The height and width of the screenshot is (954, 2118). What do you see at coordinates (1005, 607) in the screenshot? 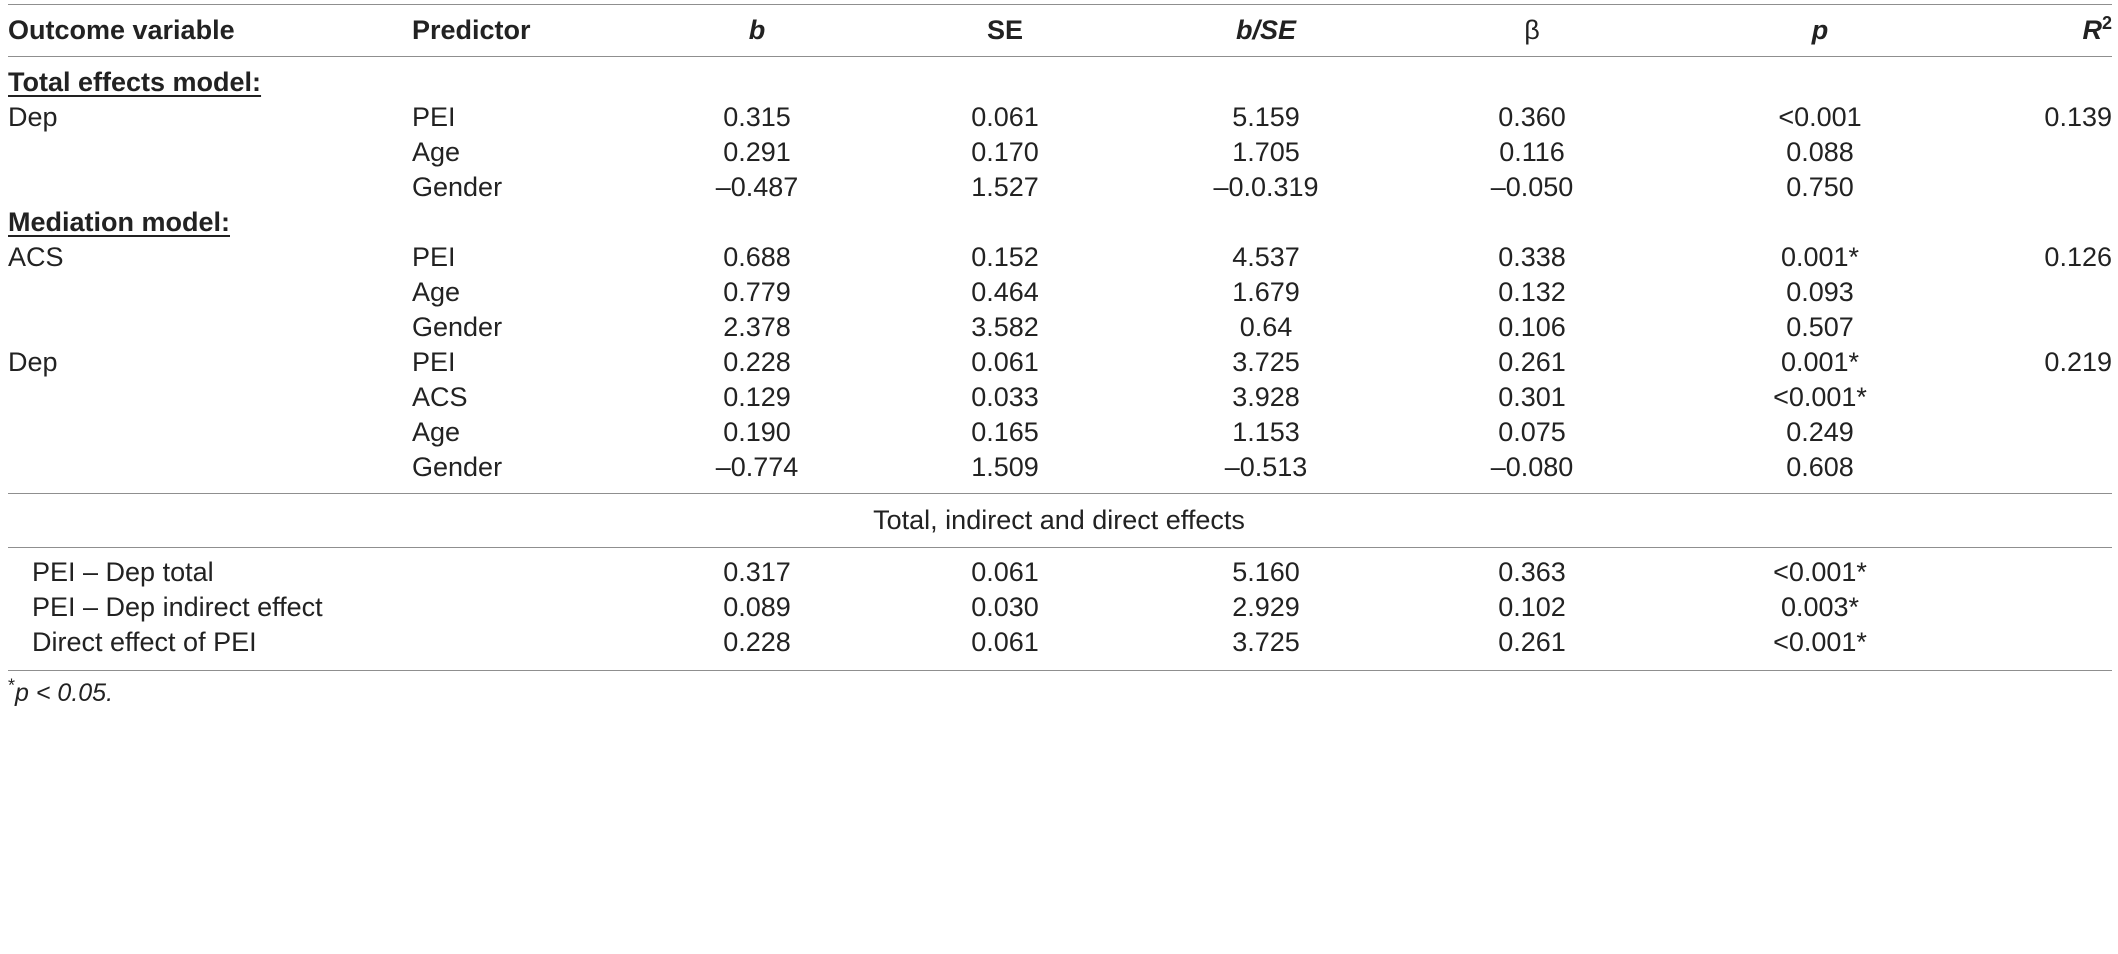
I see `cell-se: 0.030` at bounding box center [1005, 607].